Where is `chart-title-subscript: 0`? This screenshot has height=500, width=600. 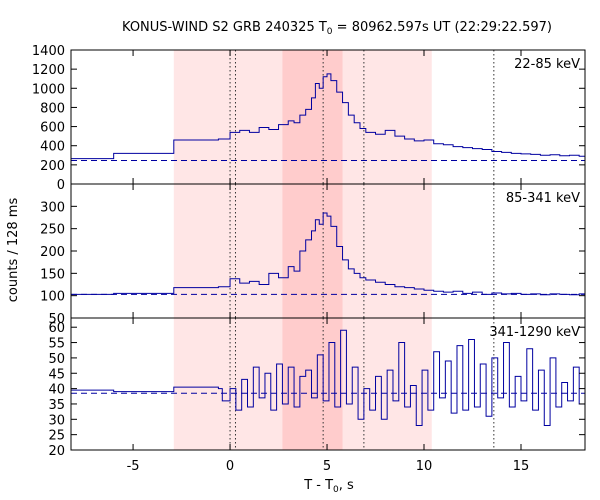
chart-title-subscript: 0 is located at coordinates (330, 32).